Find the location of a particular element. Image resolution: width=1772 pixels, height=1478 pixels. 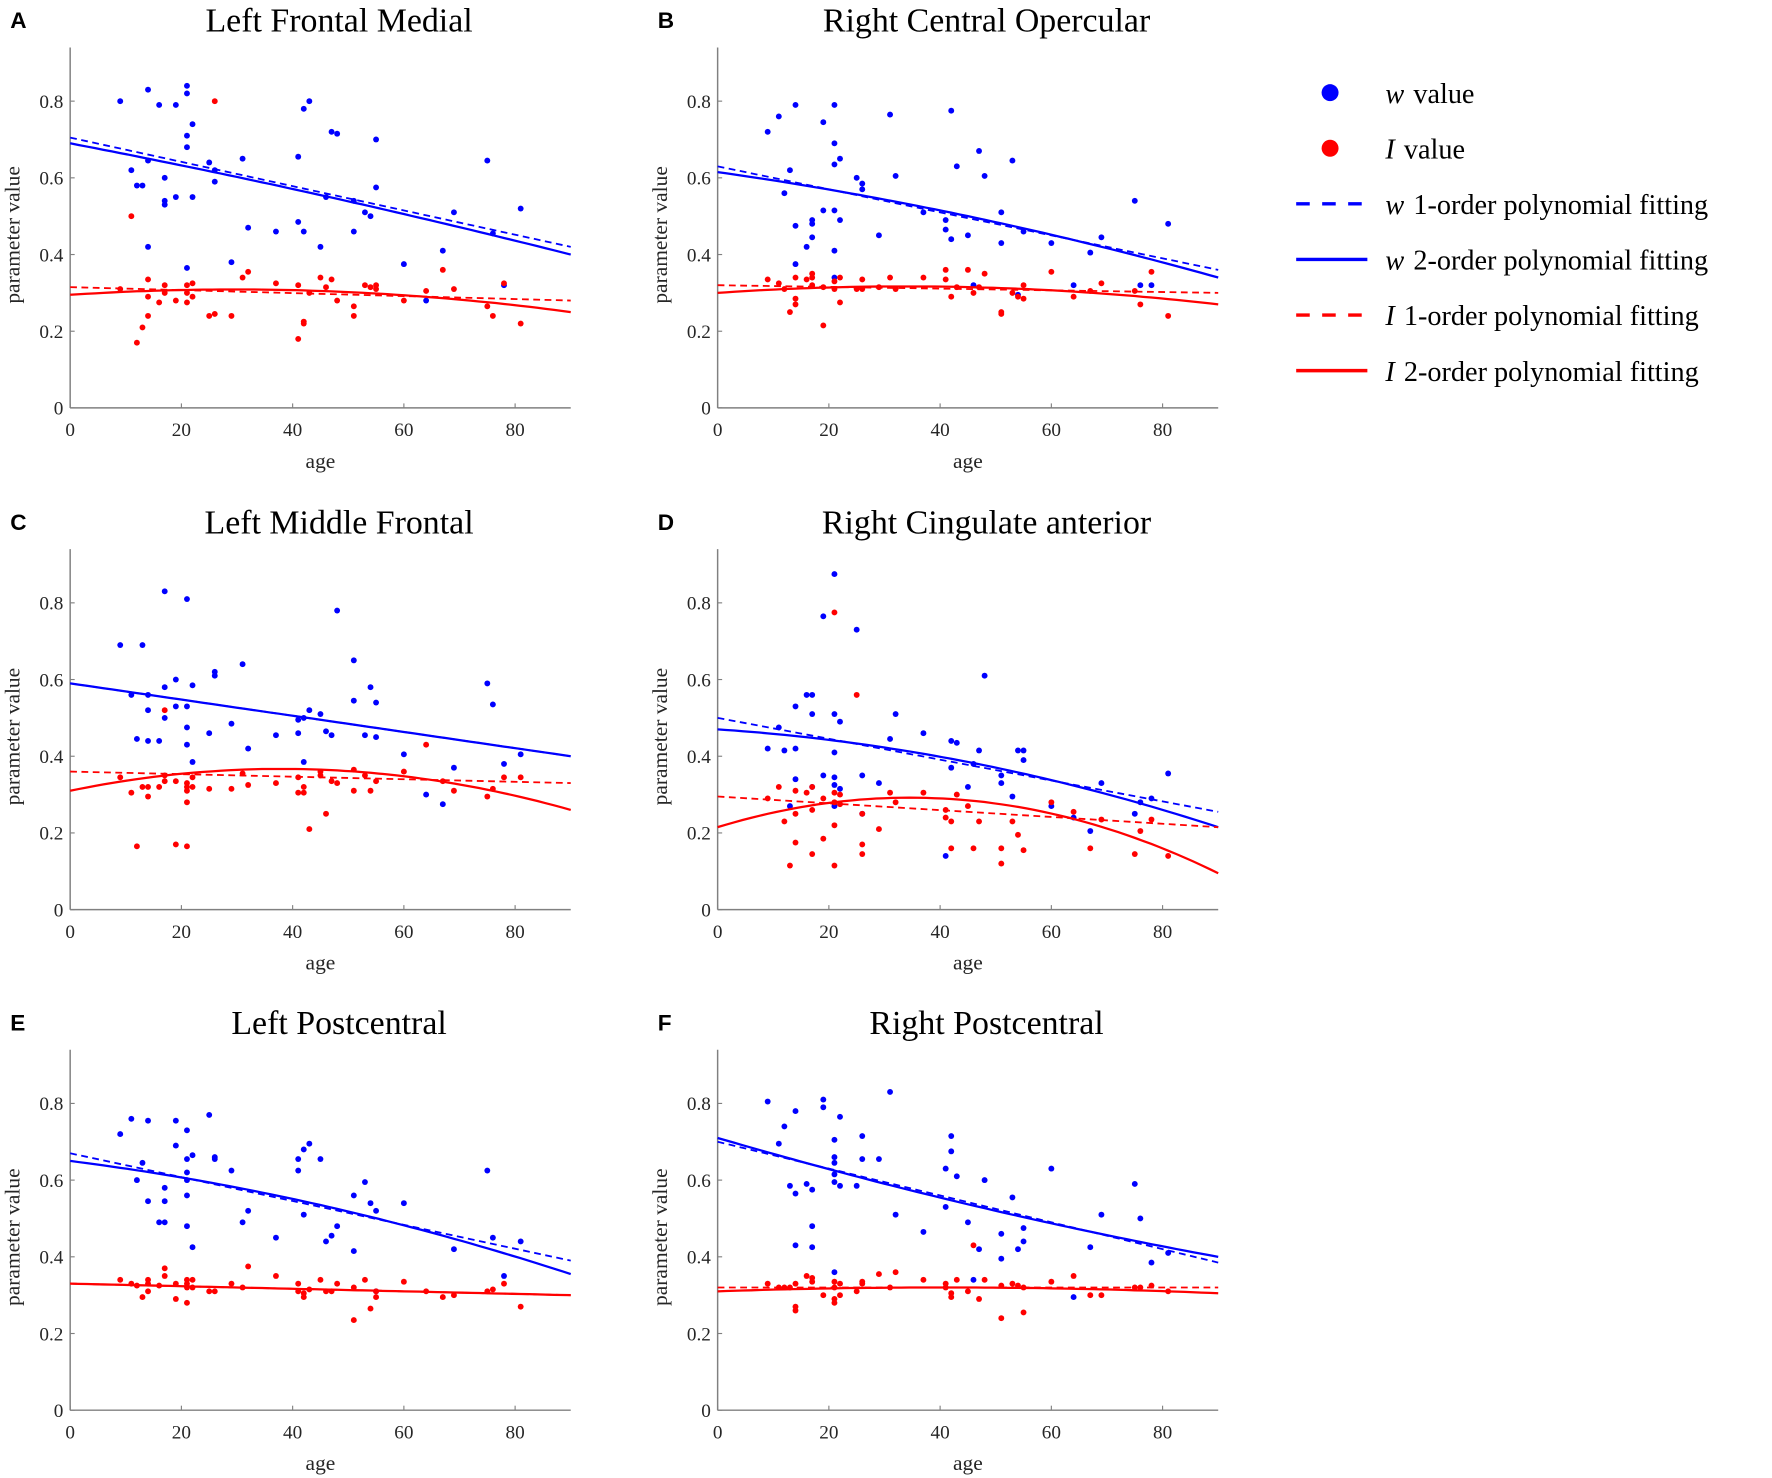

legend-symbol: I is located at coordinates (1390, 149).